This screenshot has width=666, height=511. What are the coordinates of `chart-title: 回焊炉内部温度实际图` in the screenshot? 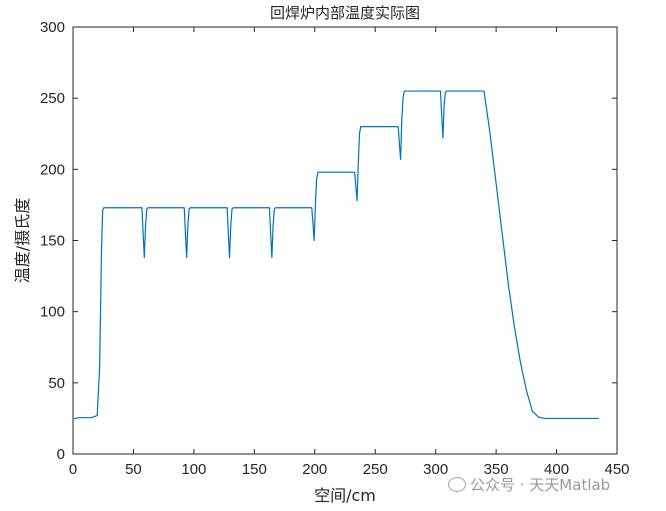 It's located at (345, 13).